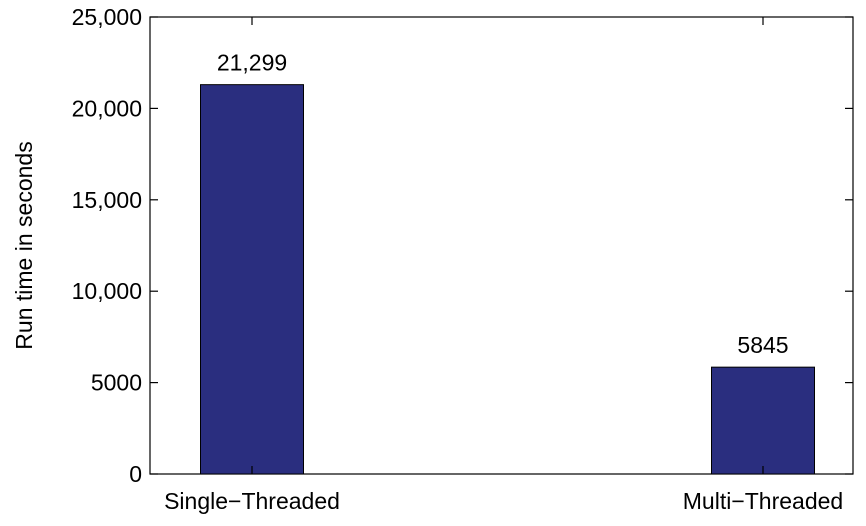 The image size is (866, 526). Describe the element at coordinates (107, 200) in the screenshot. I see `y-tick-label-3: 15,000` at that location.